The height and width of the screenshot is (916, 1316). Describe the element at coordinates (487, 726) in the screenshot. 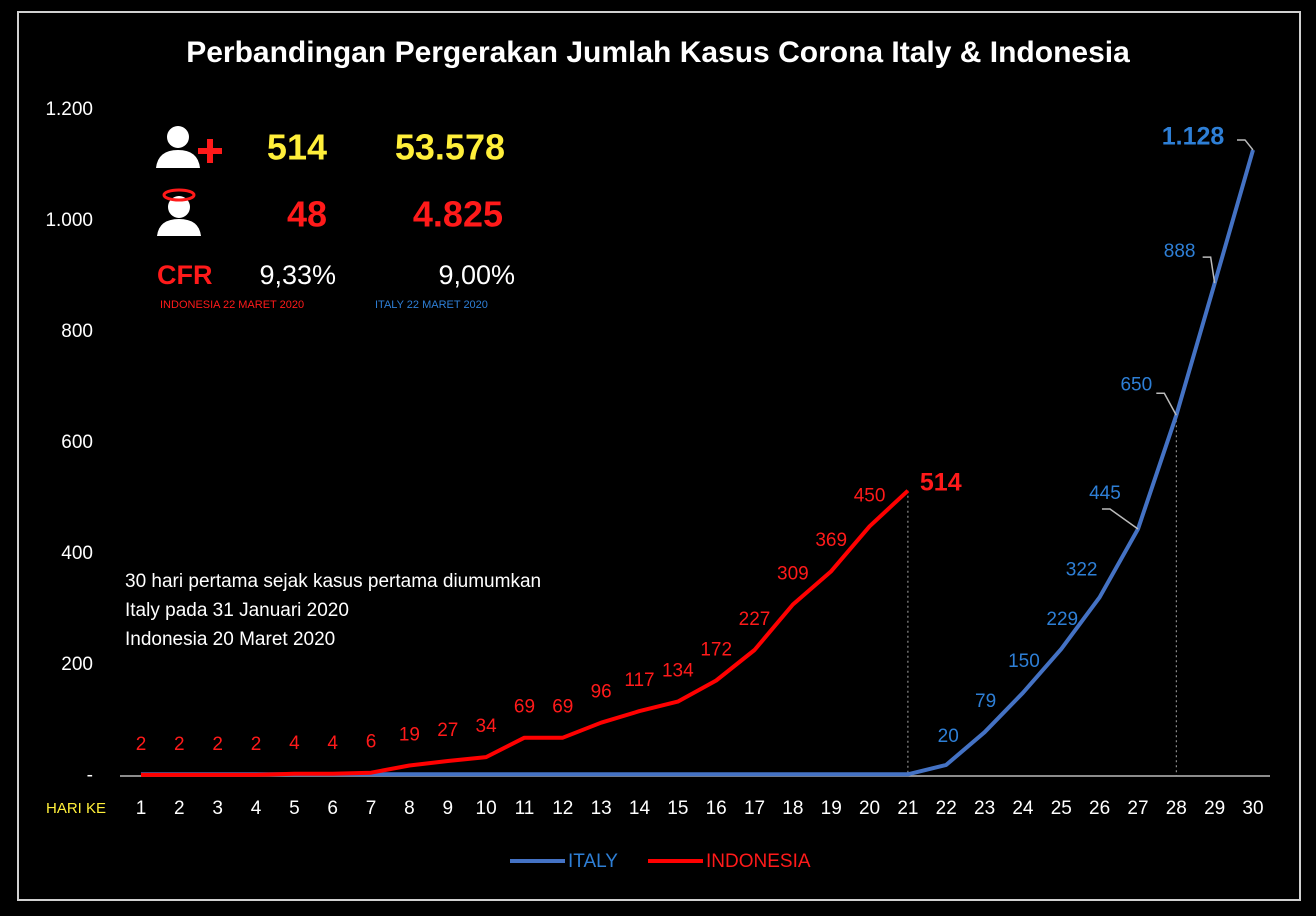

I see `data-label: 34` at that location.